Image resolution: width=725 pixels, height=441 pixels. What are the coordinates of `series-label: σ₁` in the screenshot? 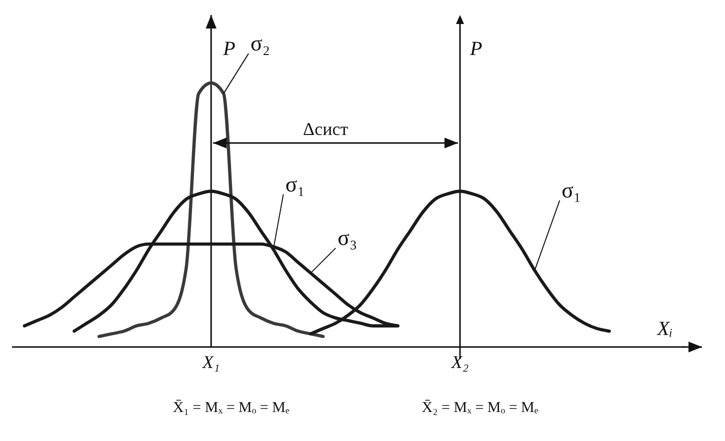 It's located at (295, 183).